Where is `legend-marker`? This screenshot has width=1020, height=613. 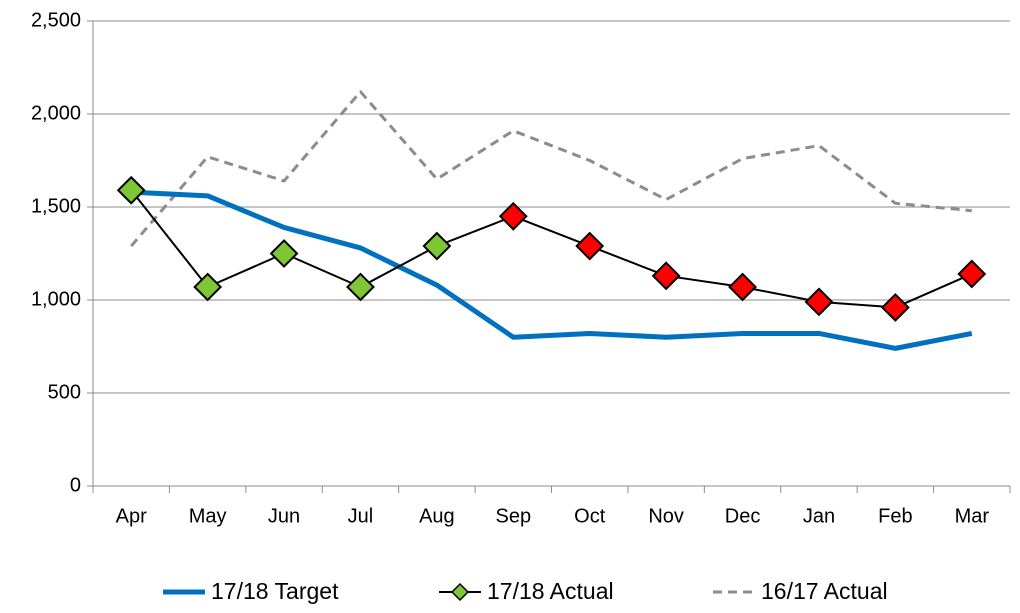 legend-marker is located at coordinates (460, 592).